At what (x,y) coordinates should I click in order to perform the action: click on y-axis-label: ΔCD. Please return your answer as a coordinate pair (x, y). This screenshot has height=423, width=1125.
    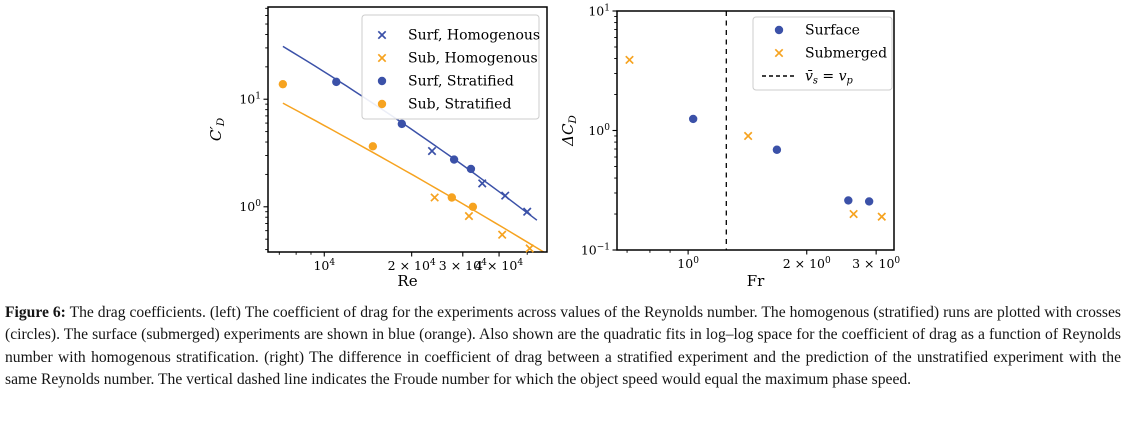
    Looking at the image, I should click on (569, 131).